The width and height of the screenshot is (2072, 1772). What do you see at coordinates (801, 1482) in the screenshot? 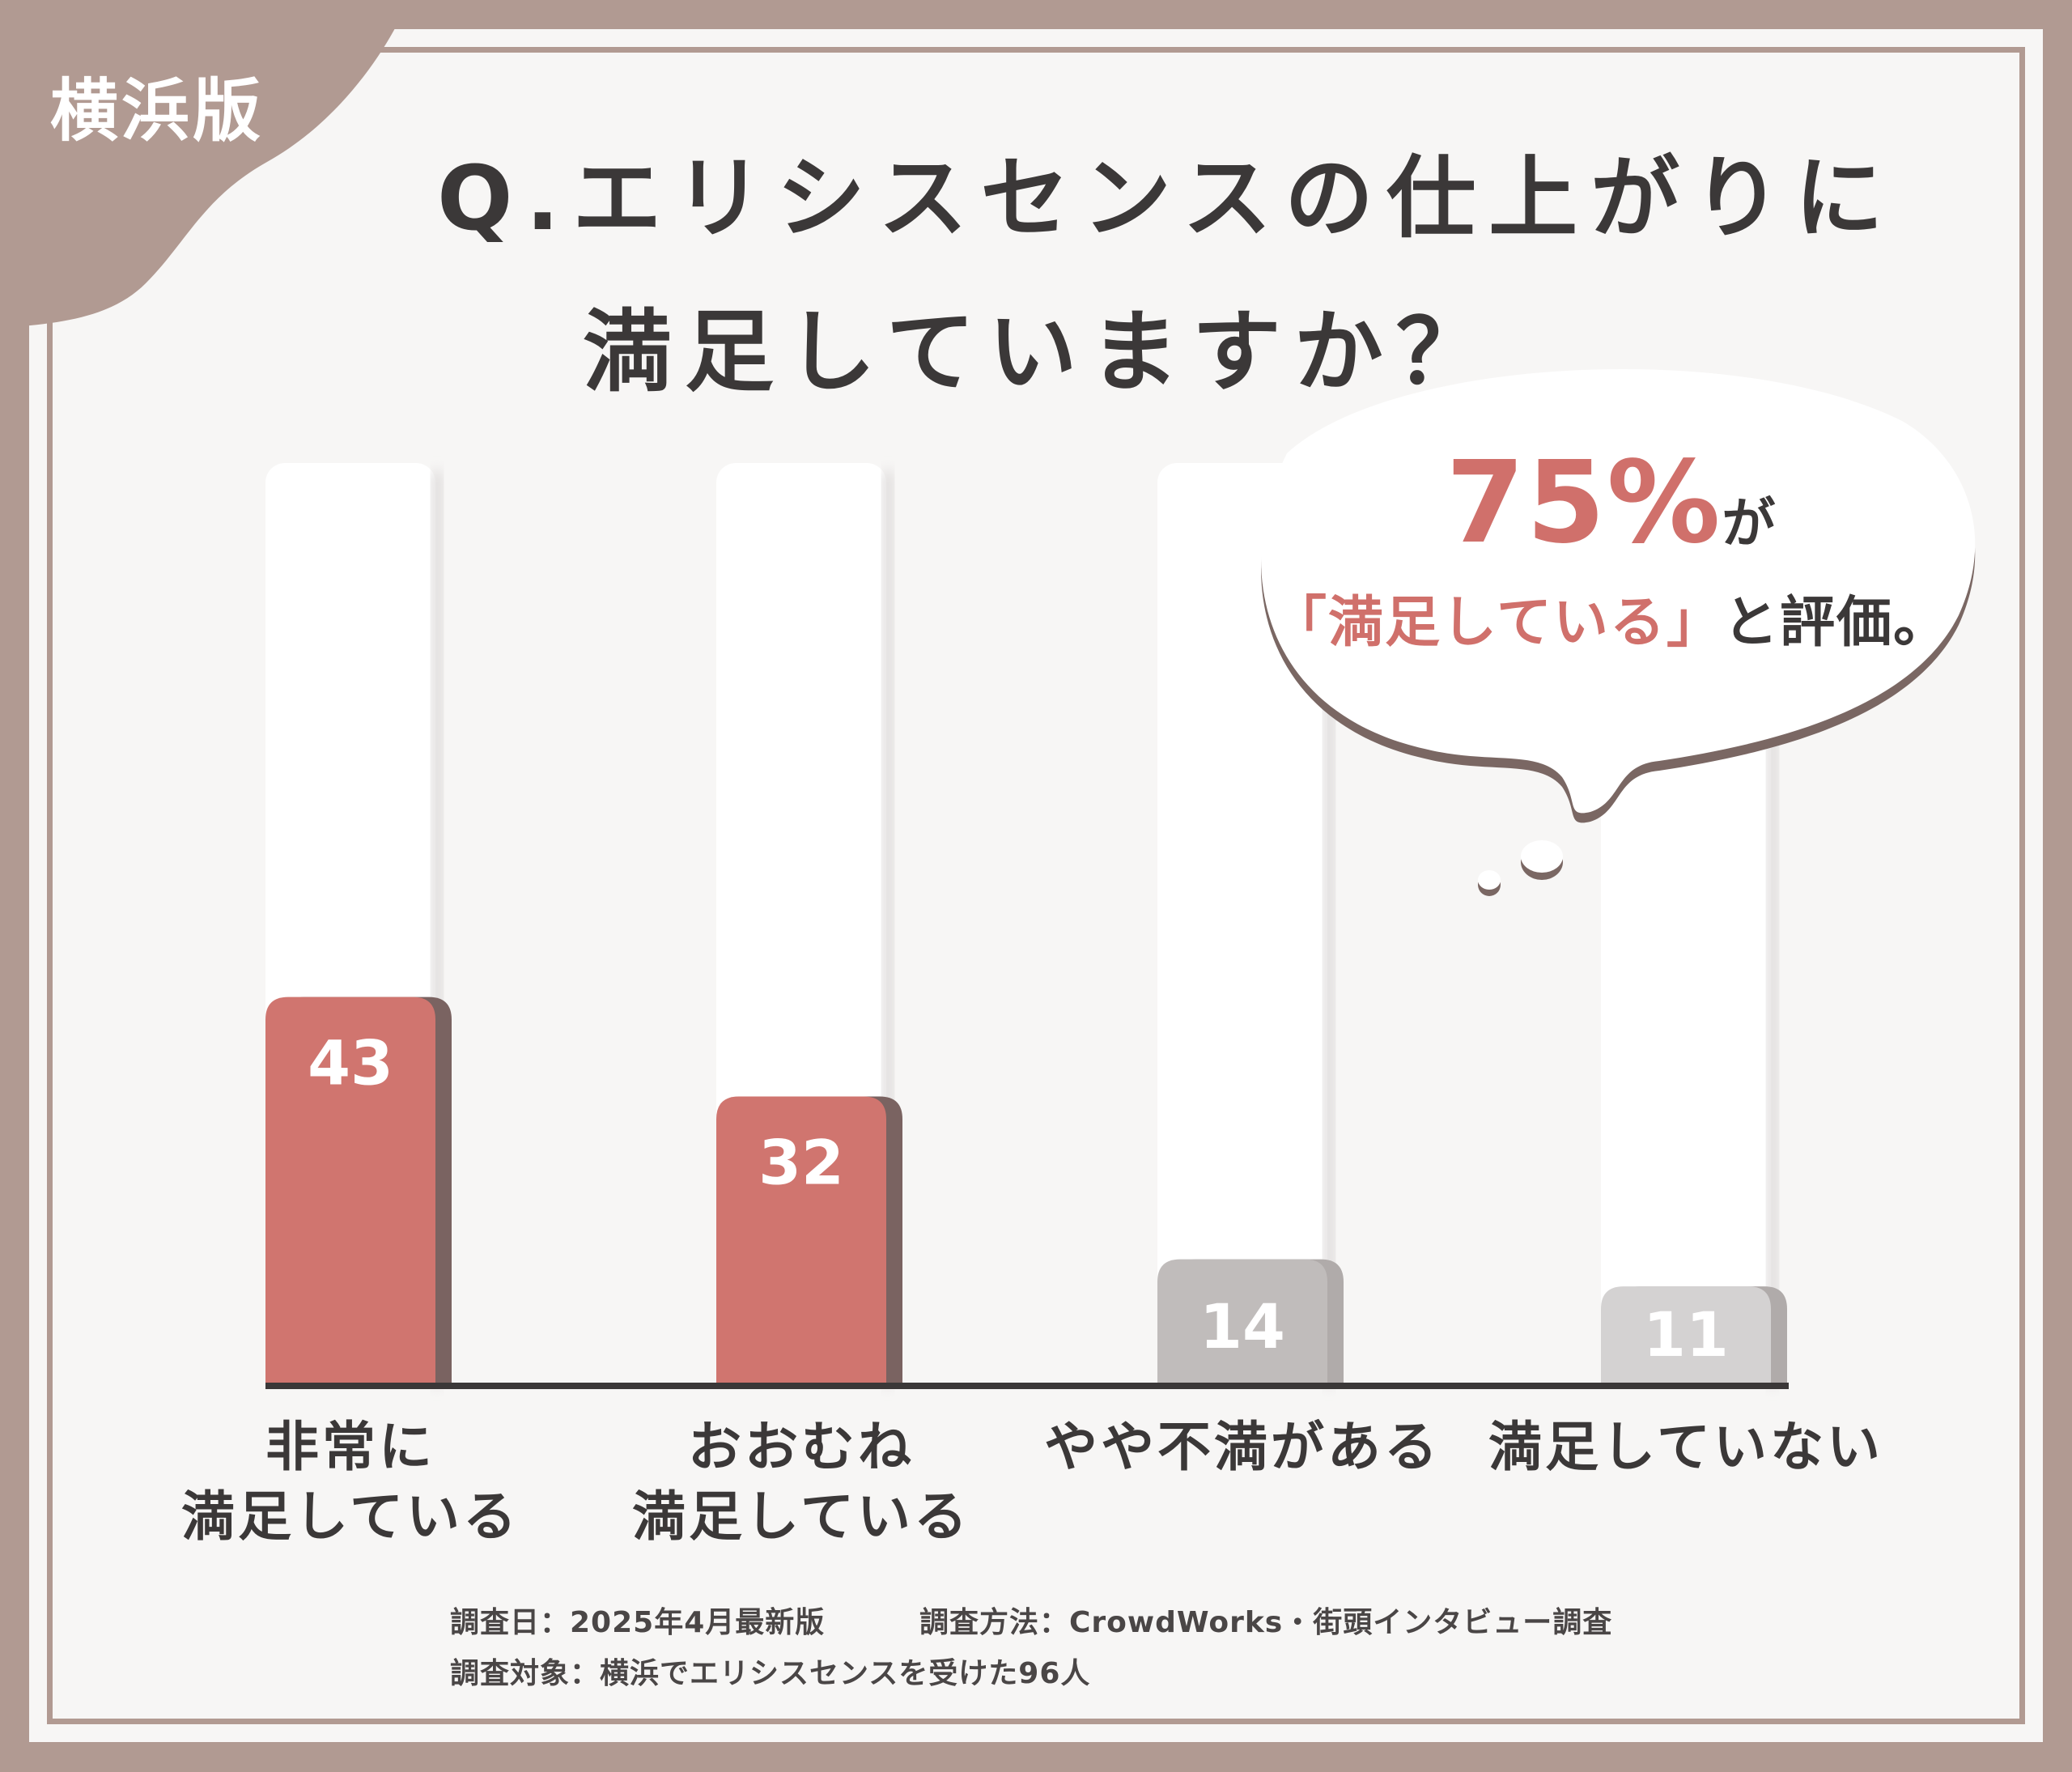
I see `x-tick-label: おおむね 満足している` at bounding box center [801, 1482].